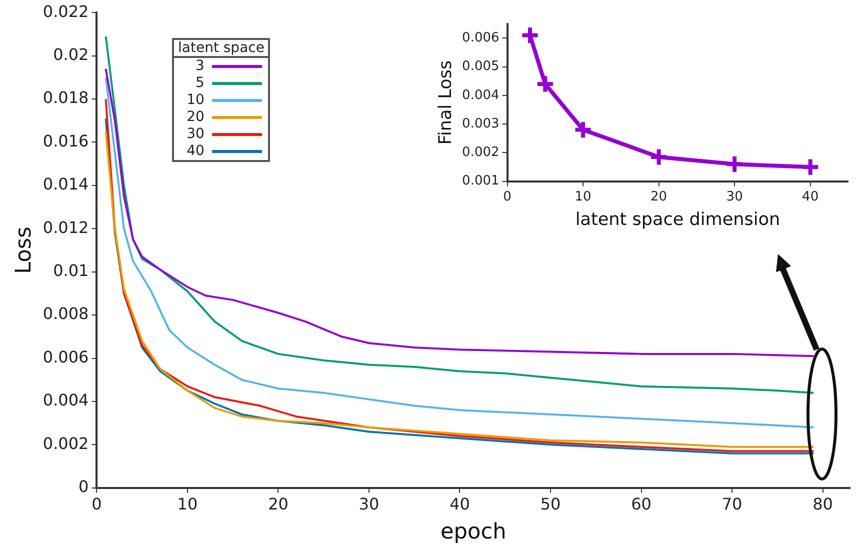 Image resolution: width=860 pixels, height=552 pixels. What do you see at coordinates (221, 49) in the screenshot?
I see `legend-title: latent space` at bounding box center [221, 49].